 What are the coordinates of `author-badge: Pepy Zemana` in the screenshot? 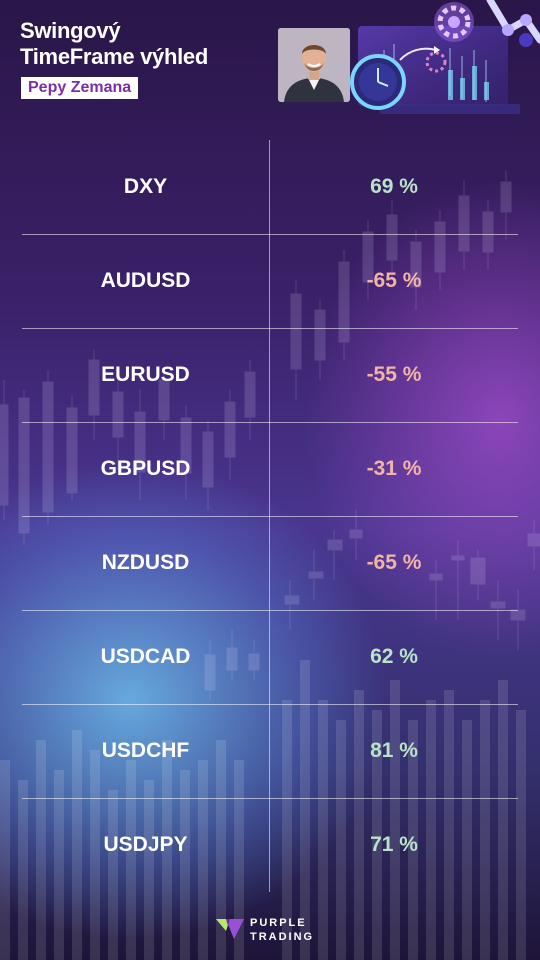 It's located at (80, 88).